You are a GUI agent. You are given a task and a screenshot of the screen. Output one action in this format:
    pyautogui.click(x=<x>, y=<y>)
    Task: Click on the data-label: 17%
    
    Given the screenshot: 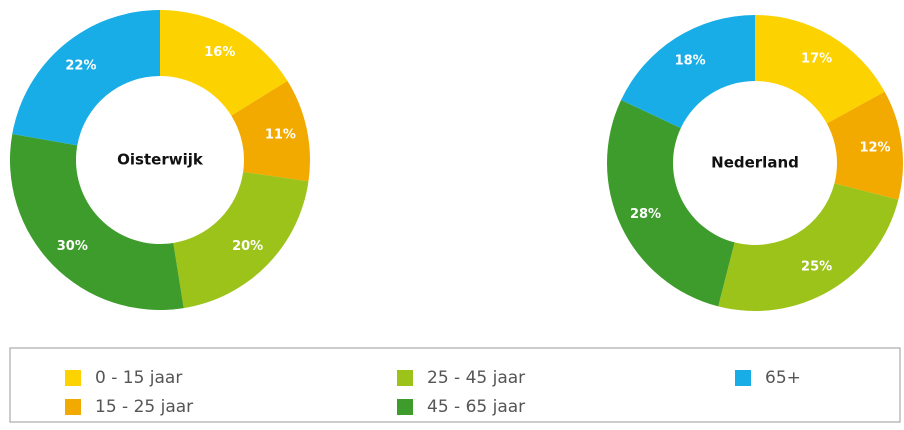 What is the action you would take?
    pyautogui.click(x=816, y=58)
    